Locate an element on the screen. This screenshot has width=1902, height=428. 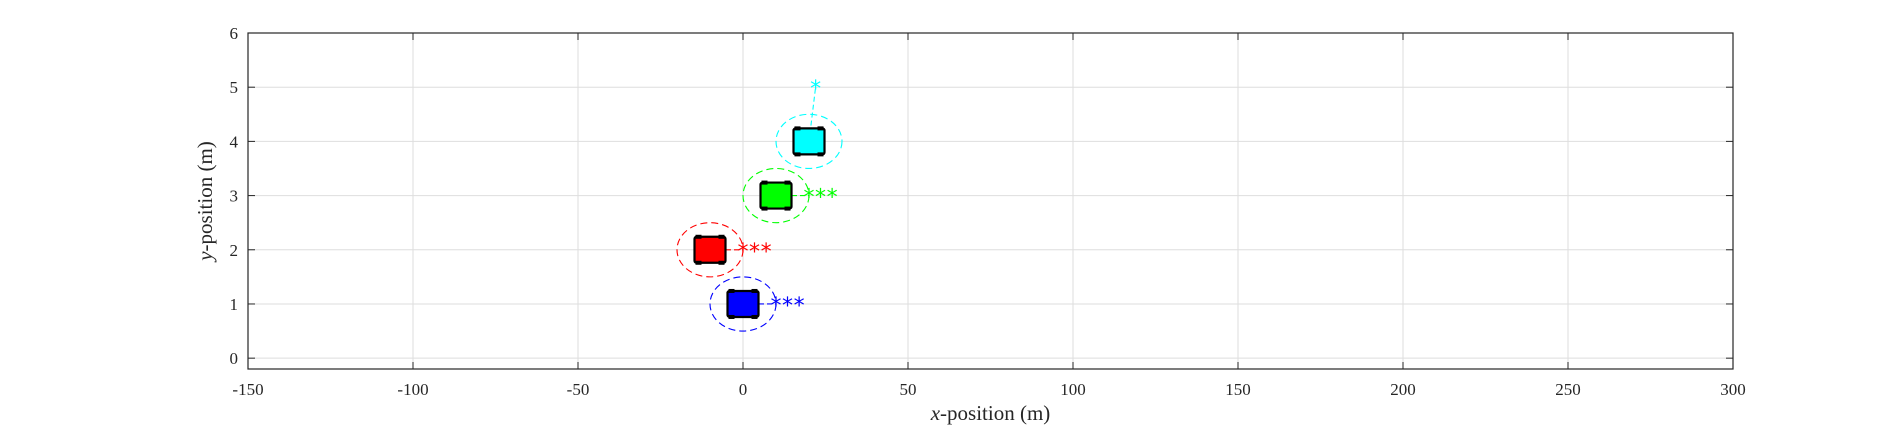
y-tick-label: 3 is located at coordinates (234, 196).